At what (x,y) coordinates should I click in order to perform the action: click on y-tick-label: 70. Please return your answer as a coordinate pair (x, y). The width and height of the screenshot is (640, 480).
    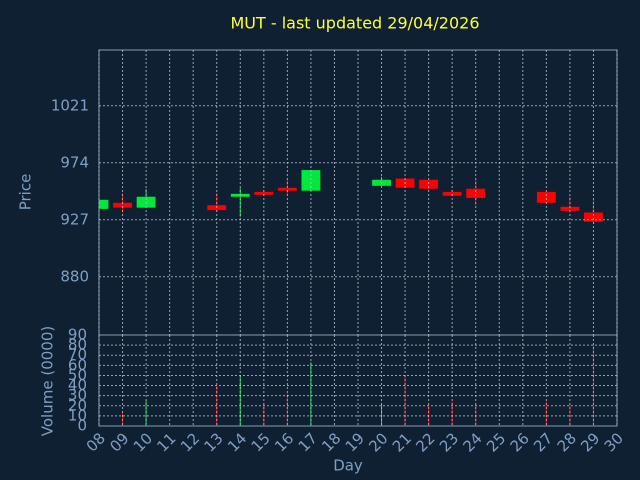
    Looking at the image, I should click on (77, 355).